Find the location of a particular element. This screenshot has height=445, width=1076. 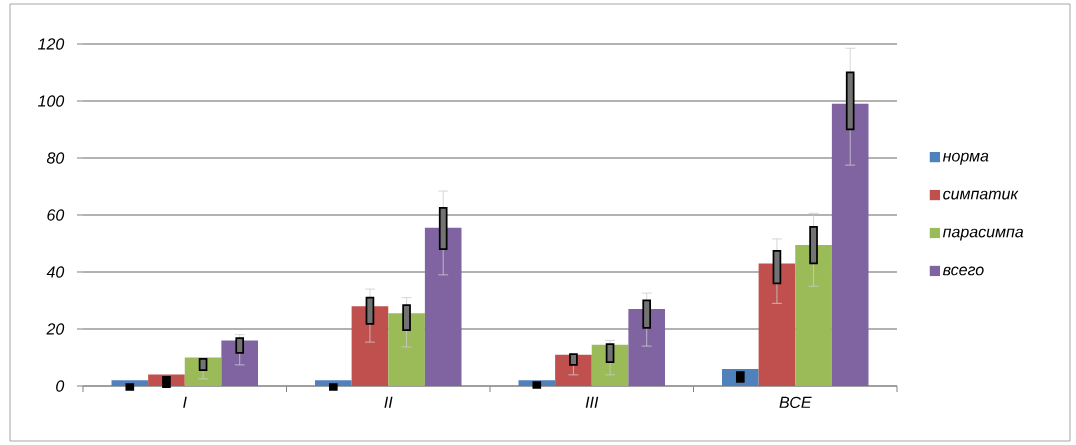

legend-label: норма is located at coordinates (965, 158).